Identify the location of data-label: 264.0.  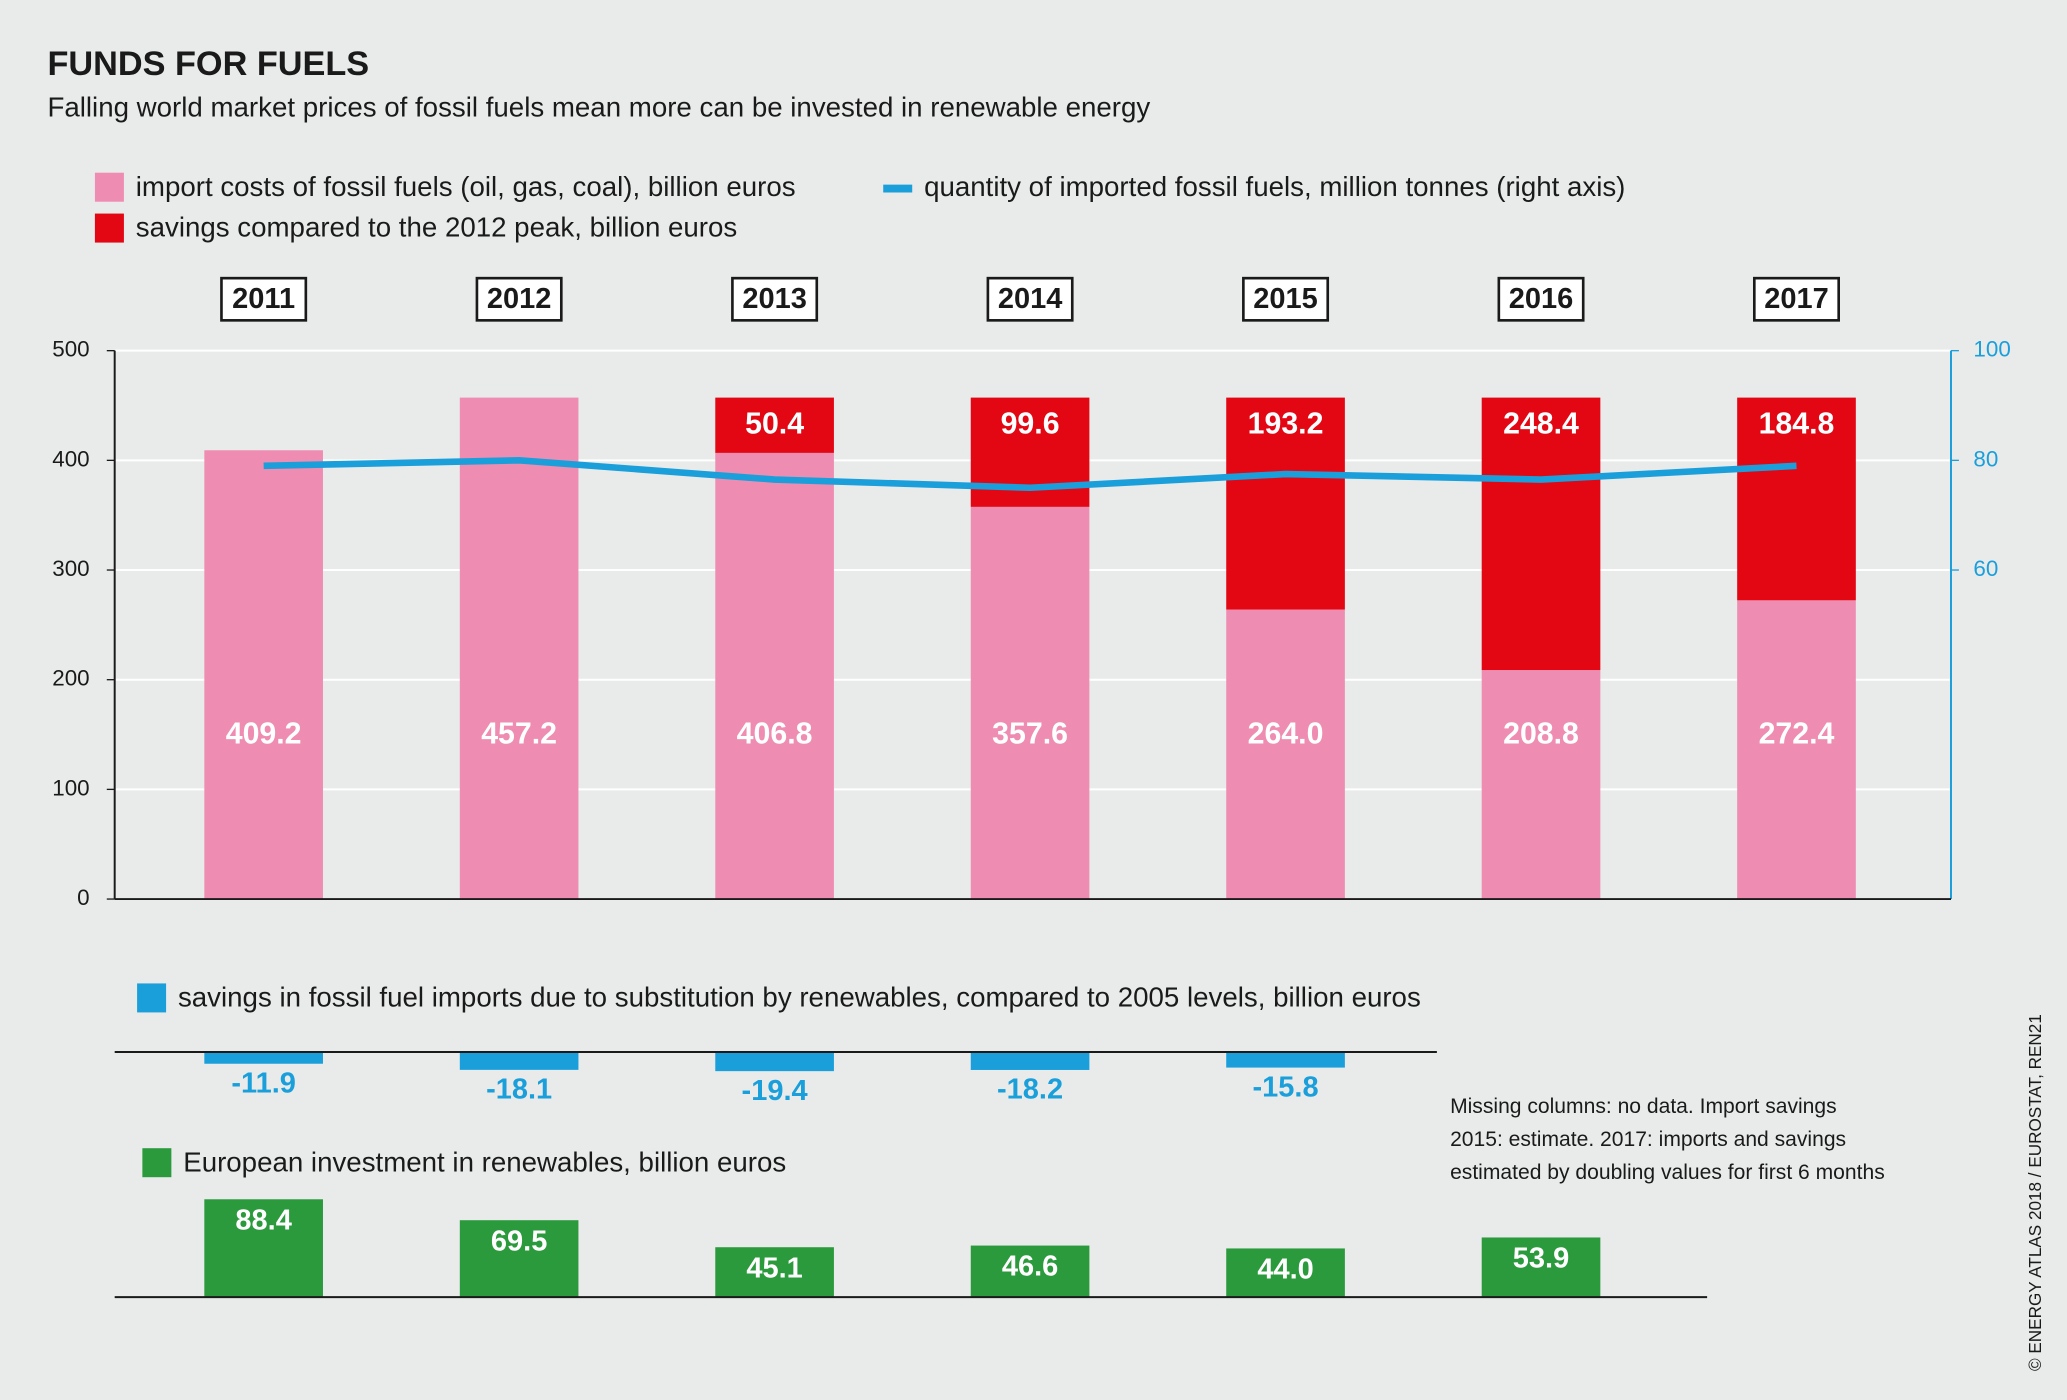
(1286, 734).